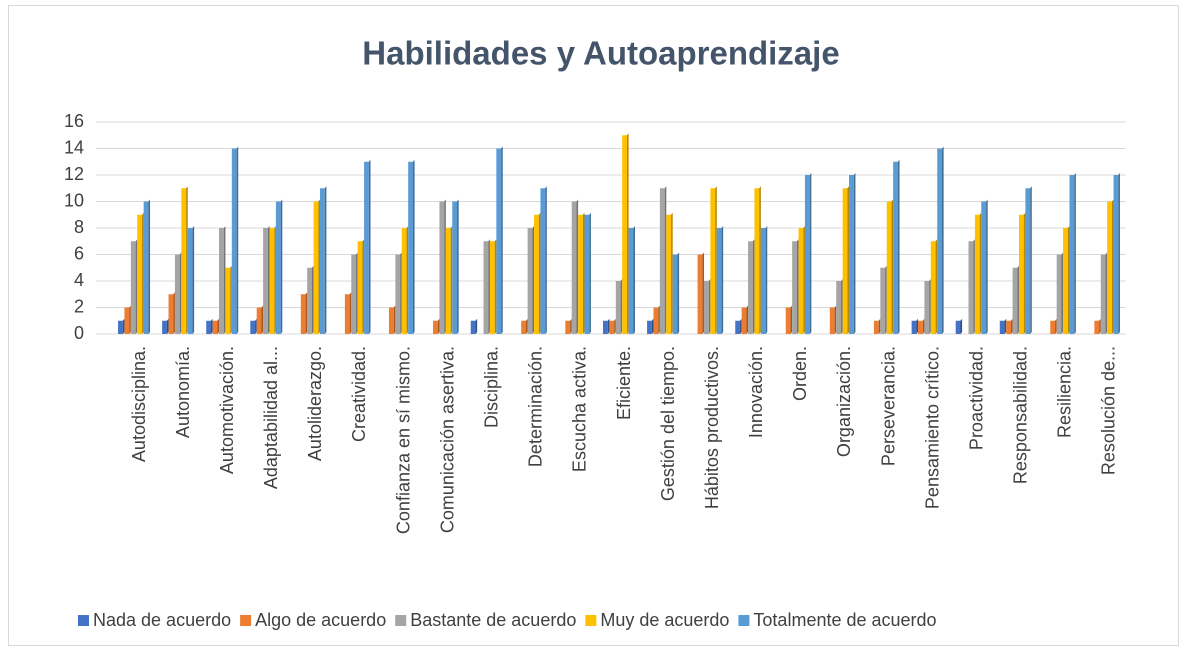  Describe the element at coordinates (624, 383) in the screenshot. I see `x-tick-label: Eficiente.` at that location.